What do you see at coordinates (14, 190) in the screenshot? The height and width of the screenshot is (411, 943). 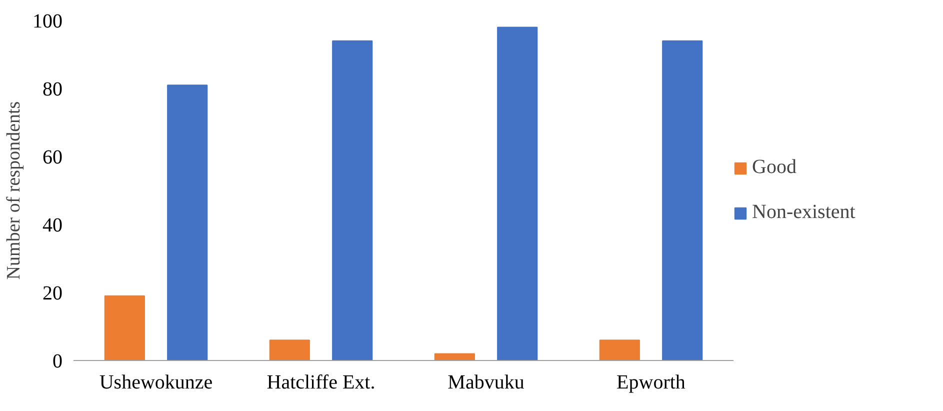 I see `y-axis-title: Number of respondents` at bounding box center [14, 190].